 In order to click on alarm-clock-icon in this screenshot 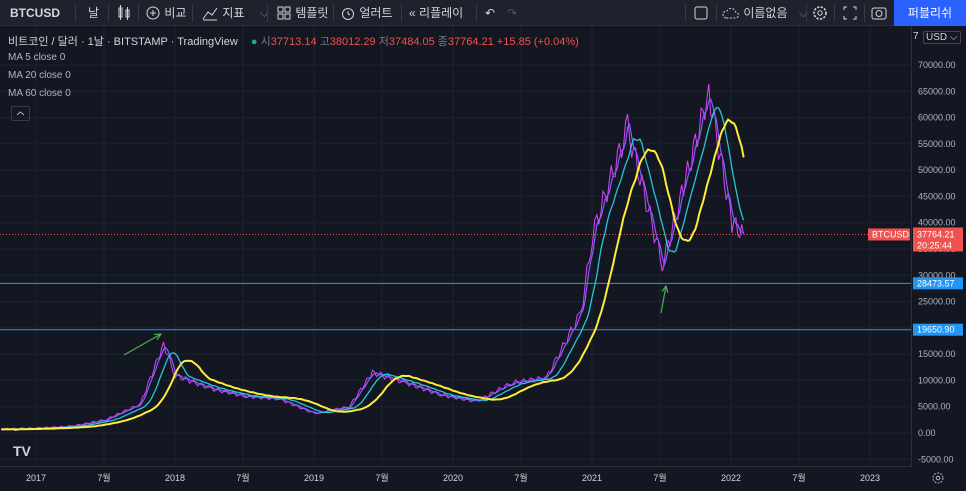, I will do `click(348, 14)`.